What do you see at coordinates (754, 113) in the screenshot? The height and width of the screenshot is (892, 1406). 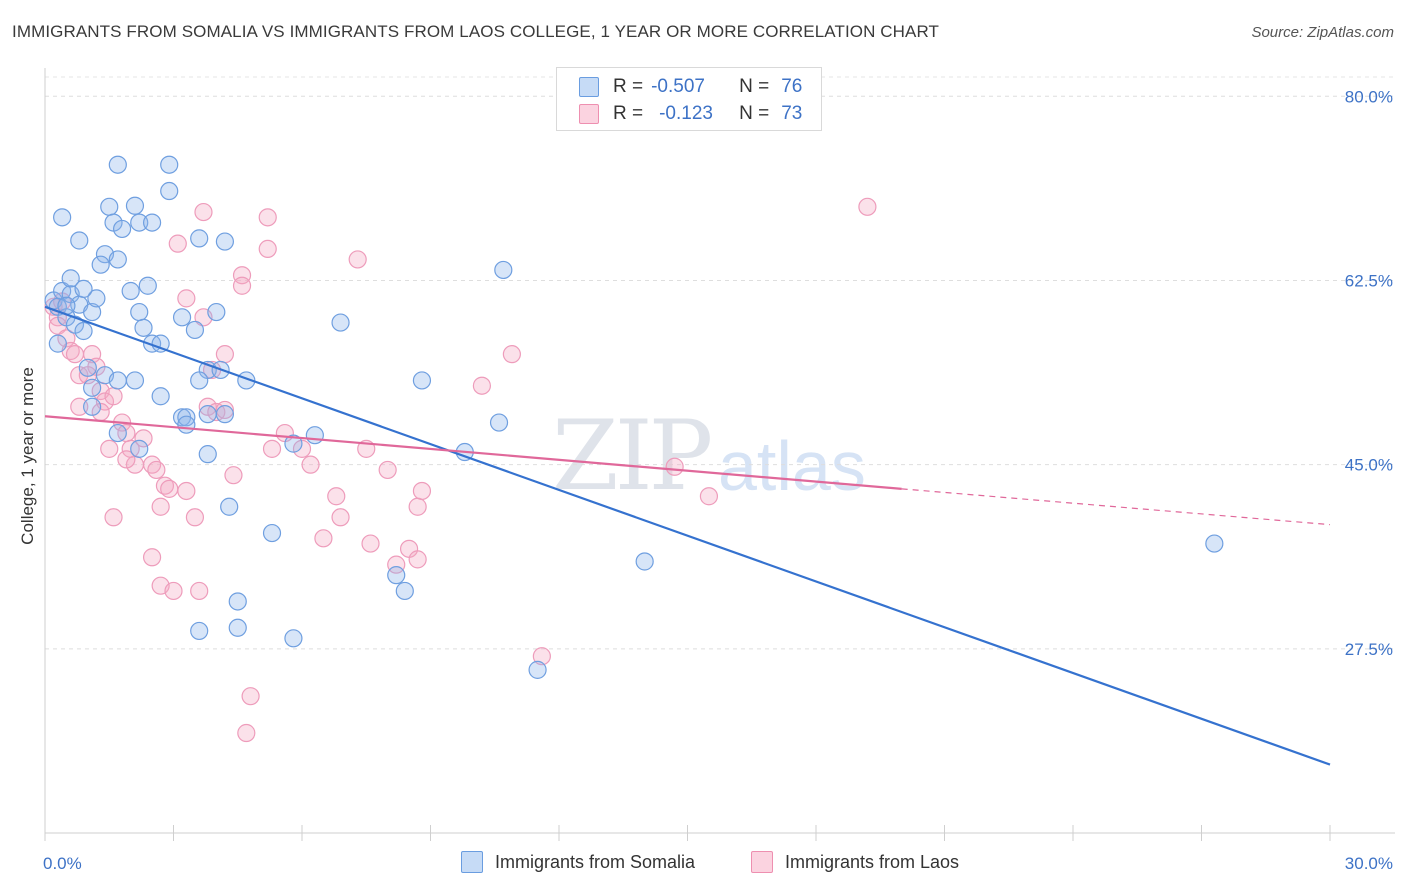 I see `laos-n-label: N =` at bounding box center [754, 113].